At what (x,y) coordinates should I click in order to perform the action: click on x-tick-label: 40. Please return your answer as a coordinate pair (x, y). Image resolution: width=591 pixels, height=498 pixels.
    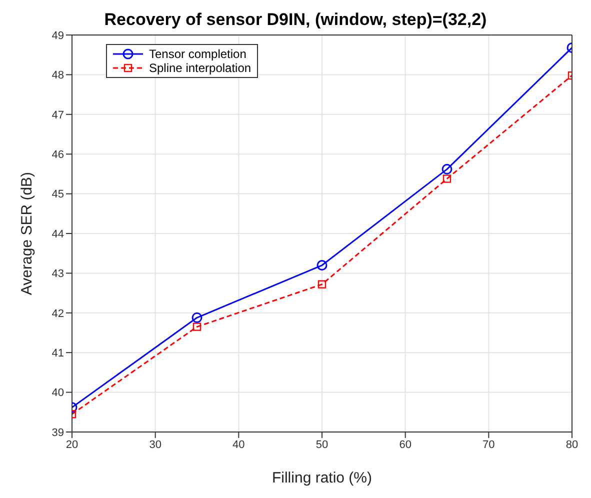
    Looking at the image, I should click on (238, 444).